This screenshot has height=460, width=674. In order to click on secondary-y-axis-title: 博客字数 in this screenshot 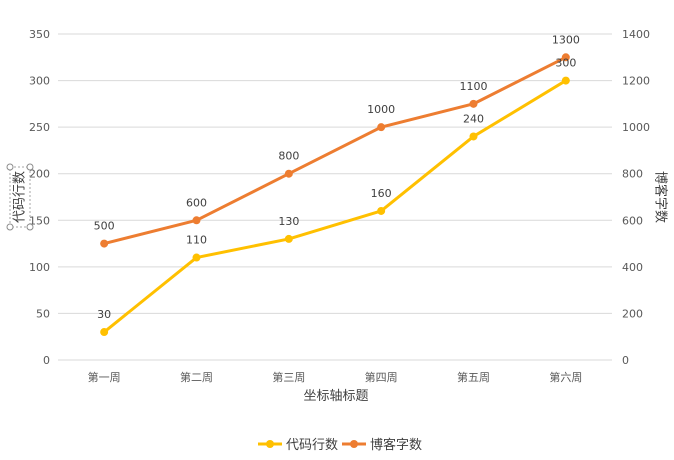, I will do `click(661, 197)`.